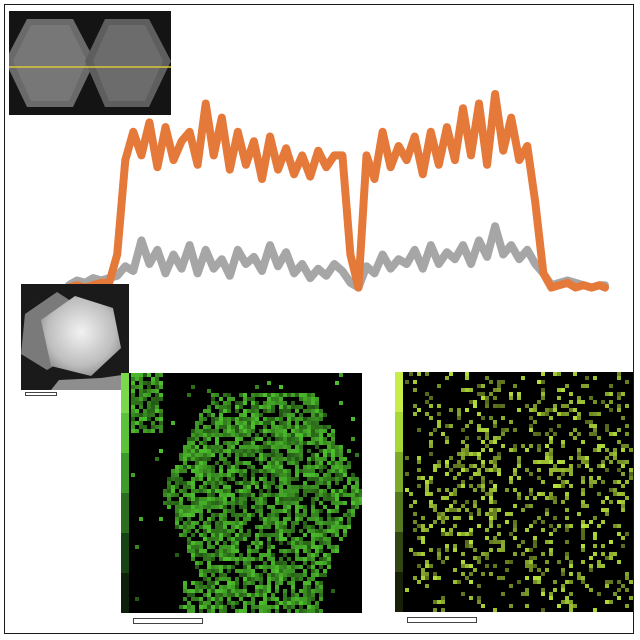  I want to click on yellow-map-scale-bar, so click(442, 620).